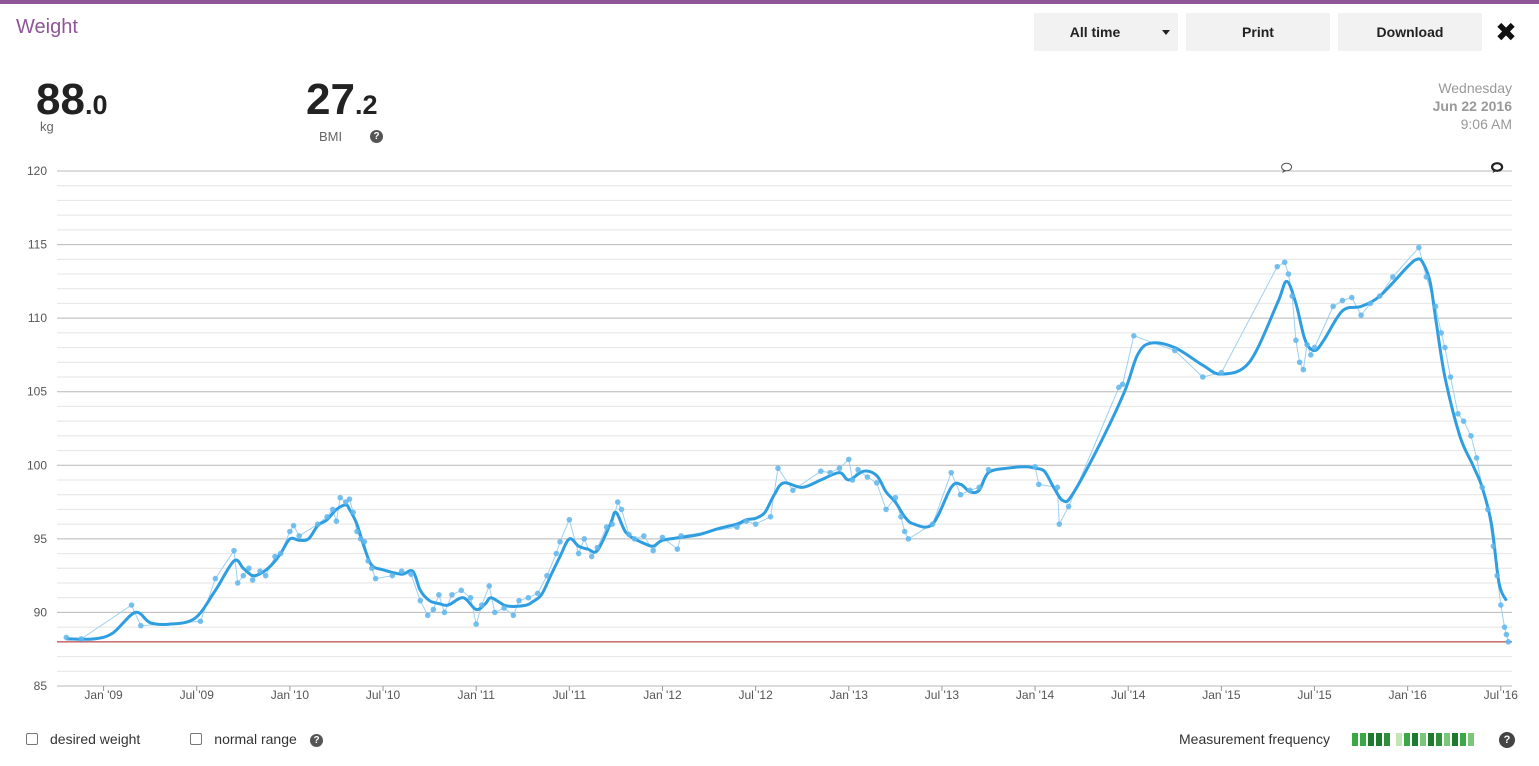  Describe the element at coordinates (1408, 695) in the screenshot. I see `x-tick-label: Jan '16` at that location.